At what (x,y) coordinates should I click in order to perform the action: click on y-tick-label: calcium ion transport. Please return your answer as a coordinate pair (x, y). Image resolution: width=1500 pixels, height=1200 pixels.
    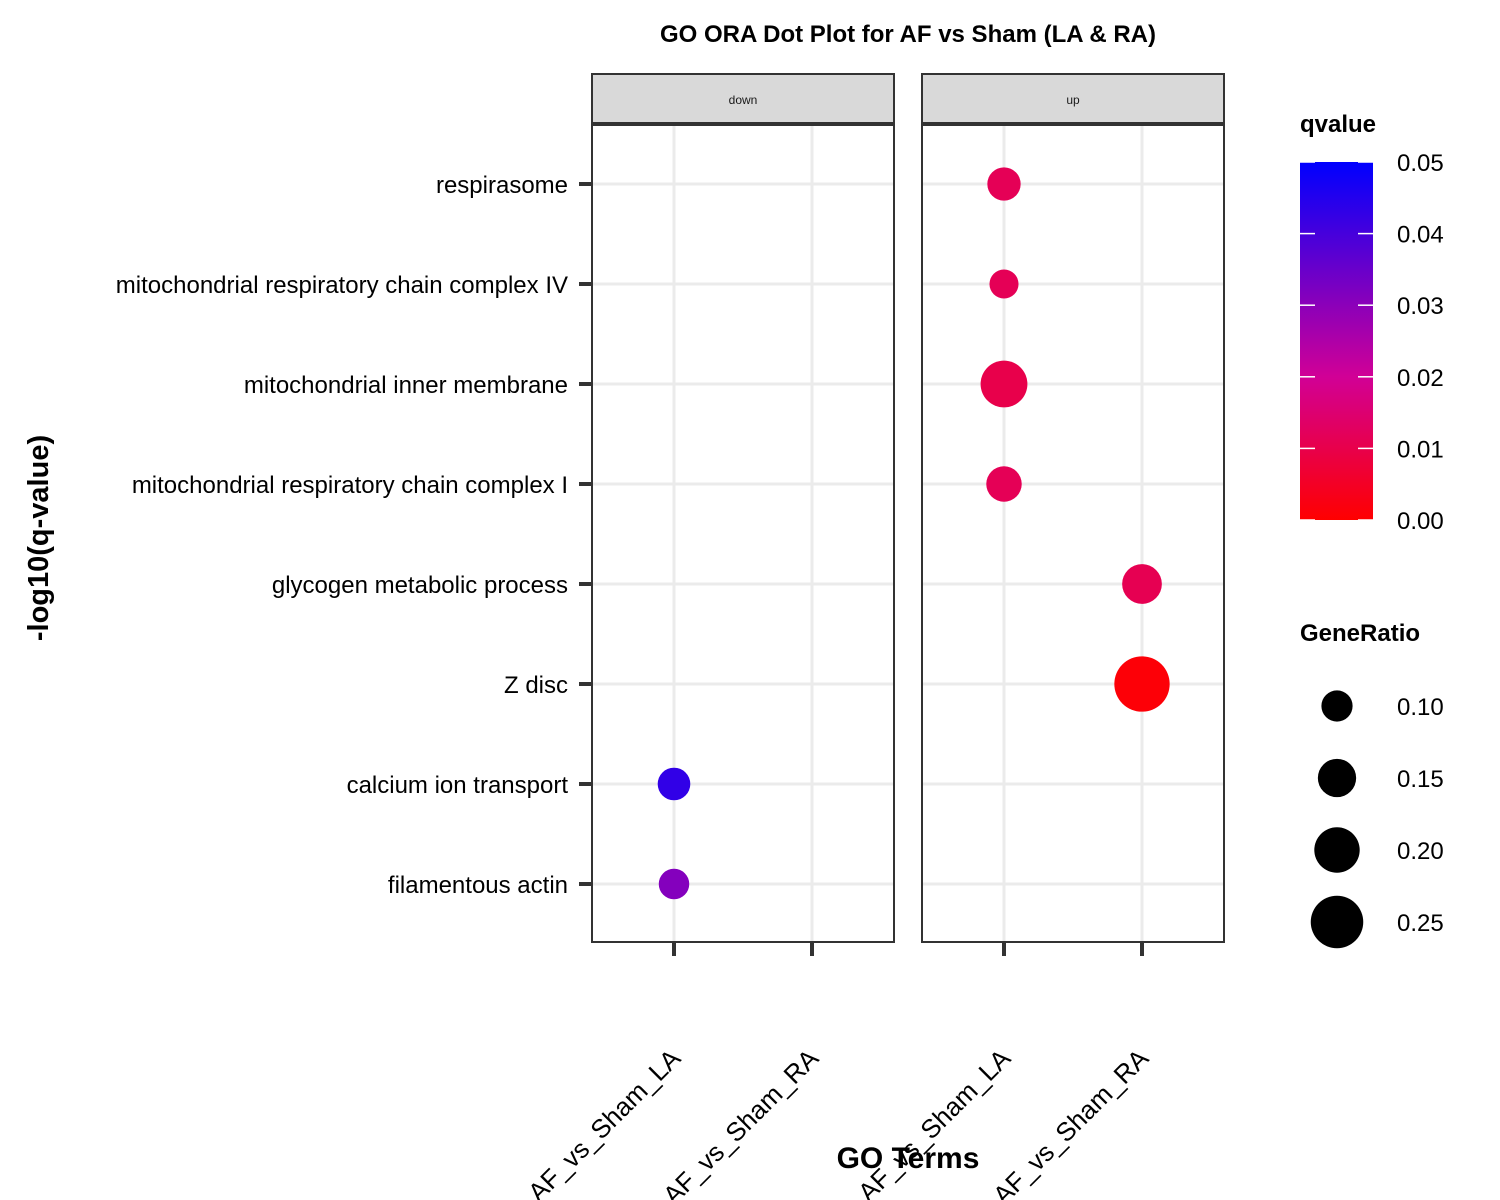
    Looking at the image, I should click on (458, 785).